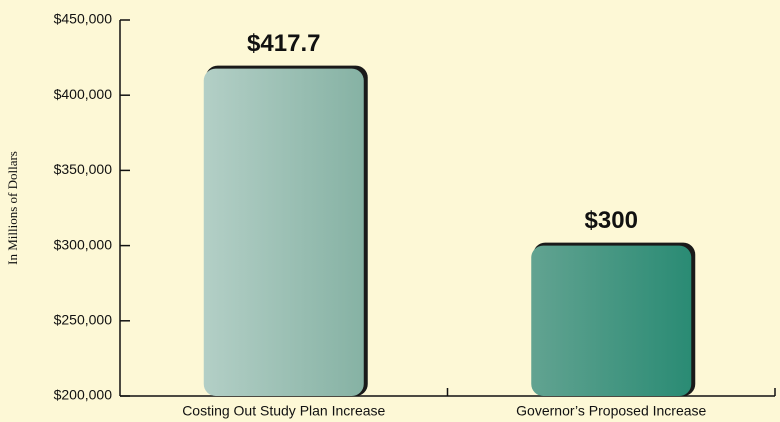 The height and width of the screenshot is (422, 780). What do you see at coordinates (611, 320) in the screenshot?
I see `bar` at bounding box center [611, 320].